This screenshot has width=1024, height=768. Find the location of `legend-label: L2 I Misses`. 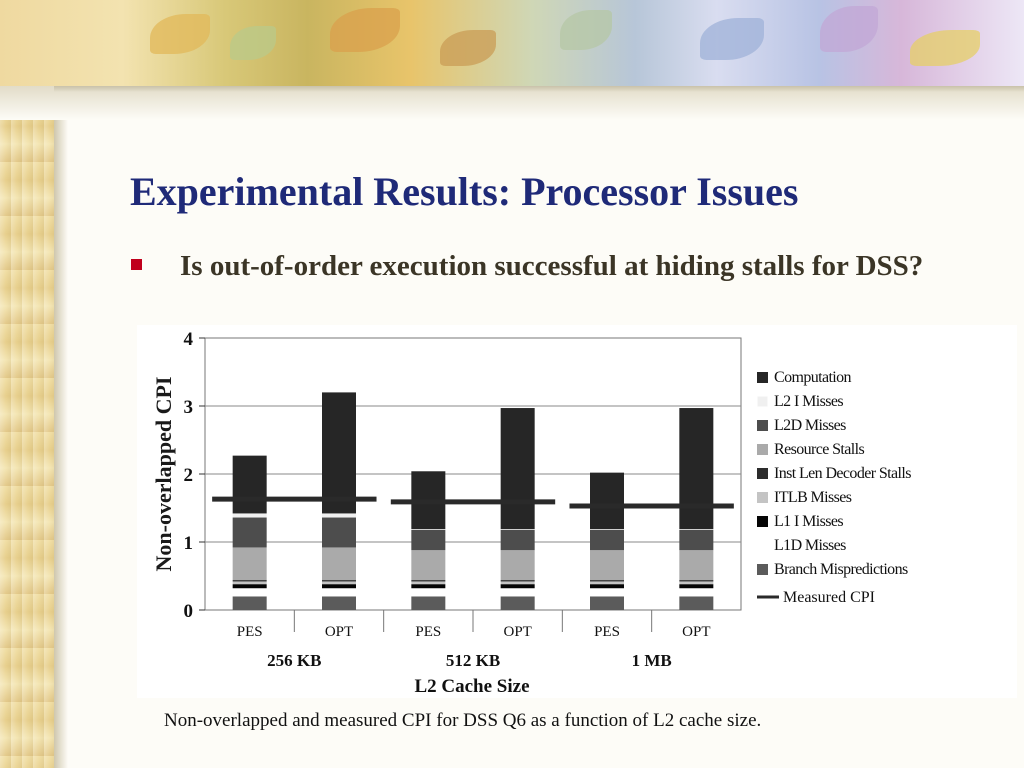

legend-label: L2 I Misses is located at coordinates (808, 401).